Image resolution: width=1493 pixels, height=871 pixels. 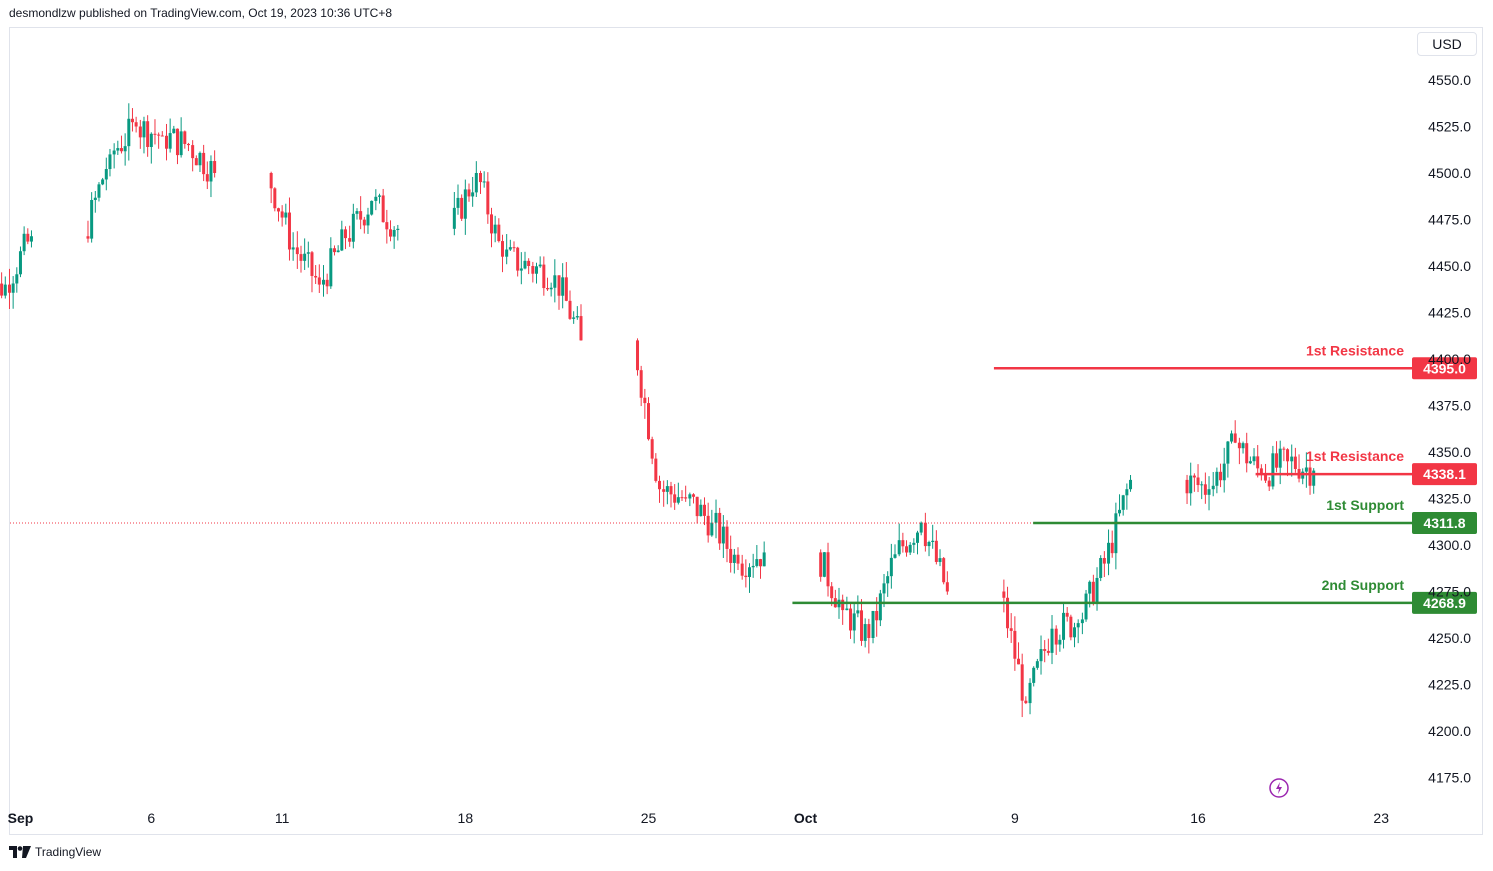 I want to click on time-axis: Sep 6 11 18 25 Oct 9 16 23, so click(x=699, y=818).